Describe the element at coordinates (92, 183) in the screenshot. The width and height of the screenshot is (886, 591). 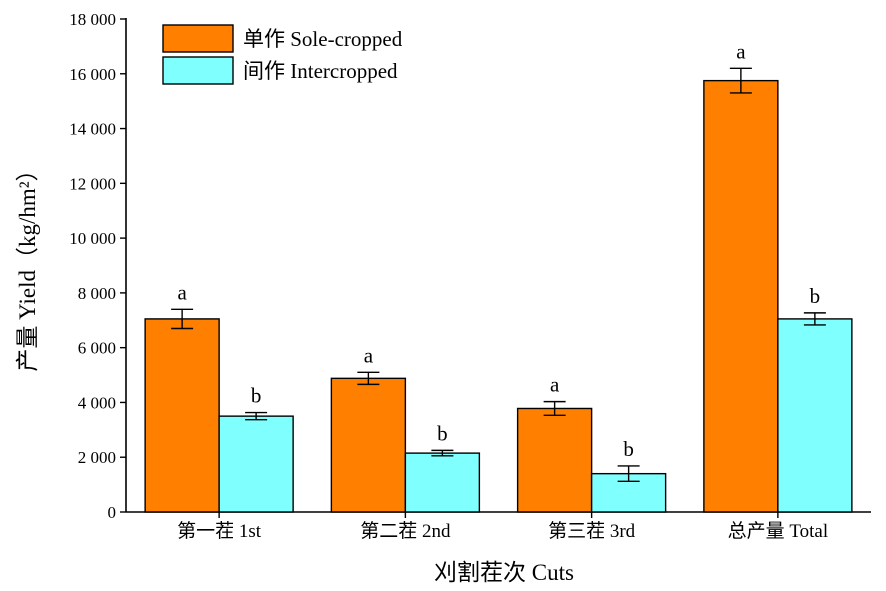
I see `y-tick-label: 12 000` at that location.